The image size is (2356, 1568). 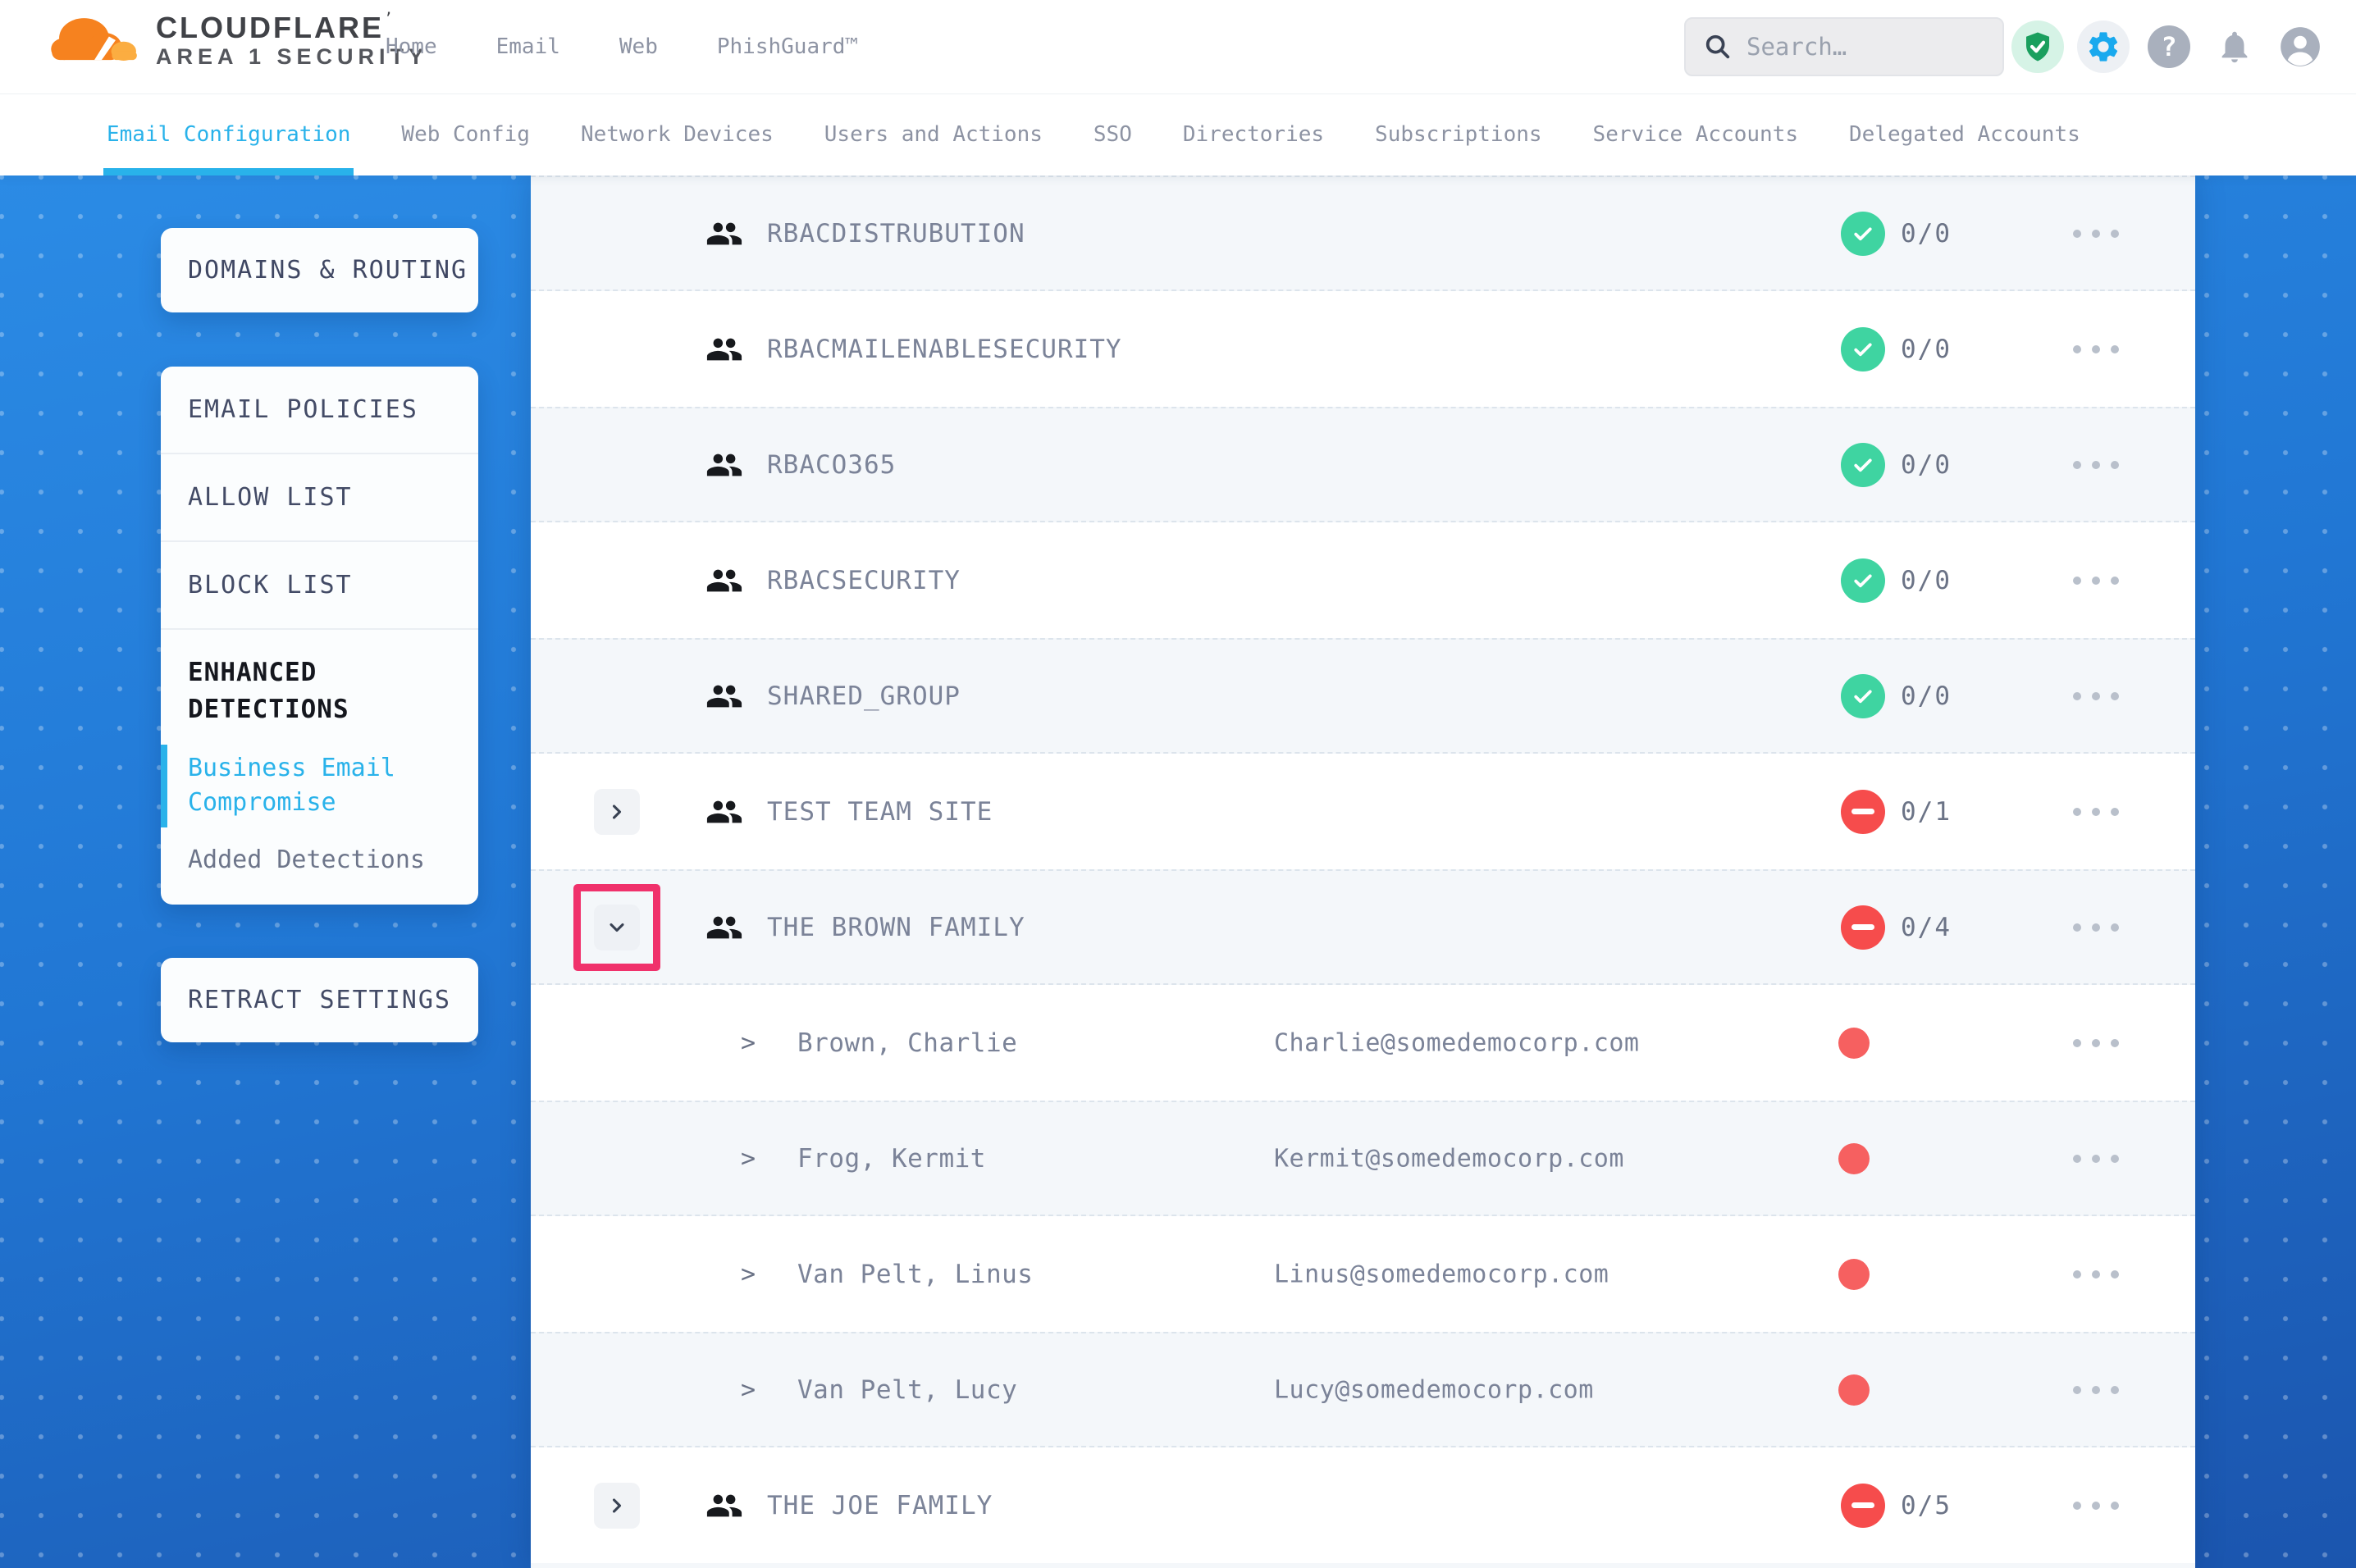 What do you see at coordinates (94, 41) in the screenshot?
I see `cloudflare-cloud-icon` at bounding box center [94, 41].